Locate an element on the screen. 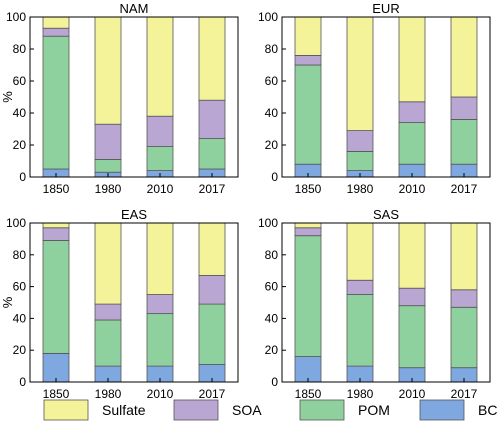 Image resolution: width=500 pixels, height=428 pixels. legend-label-bc: BC is located at coordinates (487, 410).